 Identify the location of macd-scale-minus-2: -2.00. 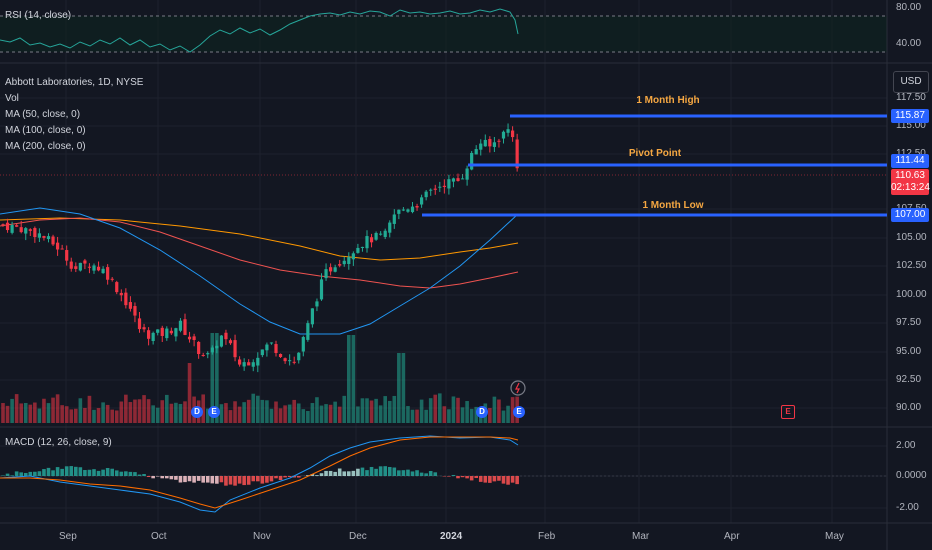
(907, 507).